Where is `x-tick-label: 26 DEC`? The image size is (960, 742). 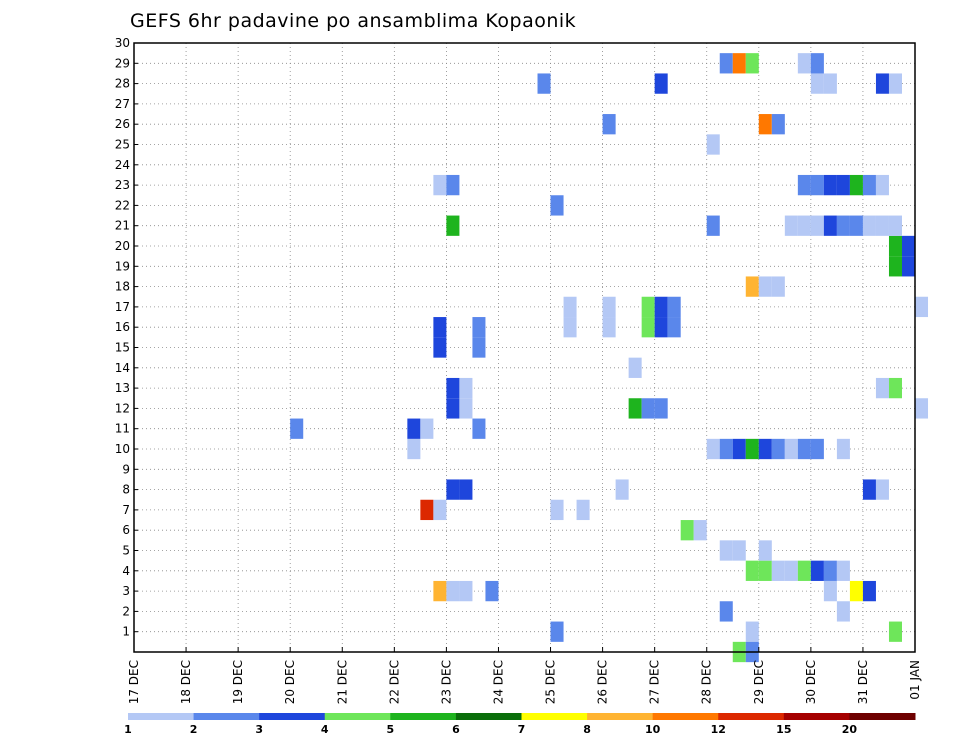
x-tick-label: 26 DEC is located at coordinates (603, 682).